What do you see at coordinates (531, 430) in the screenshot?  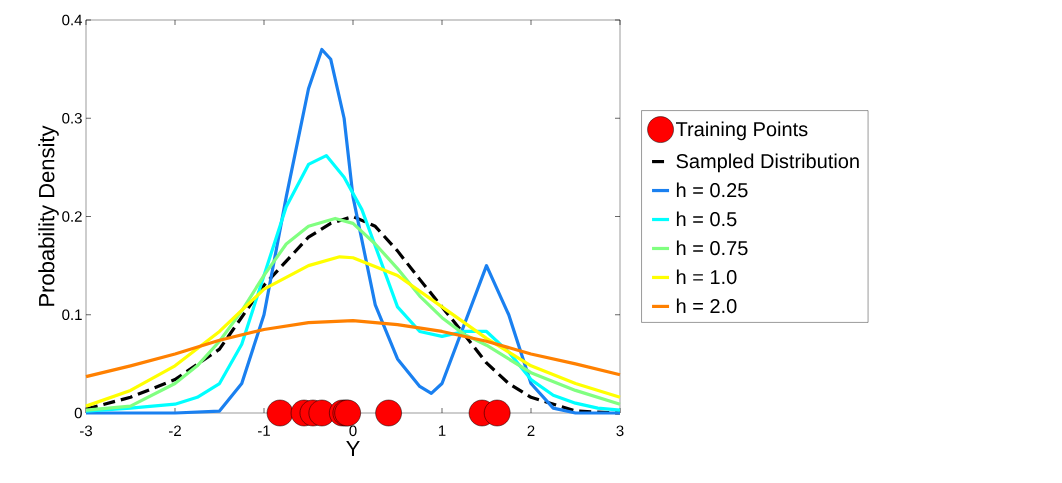 I see `x-tick-label: 2` at bounding box center [531, 430].